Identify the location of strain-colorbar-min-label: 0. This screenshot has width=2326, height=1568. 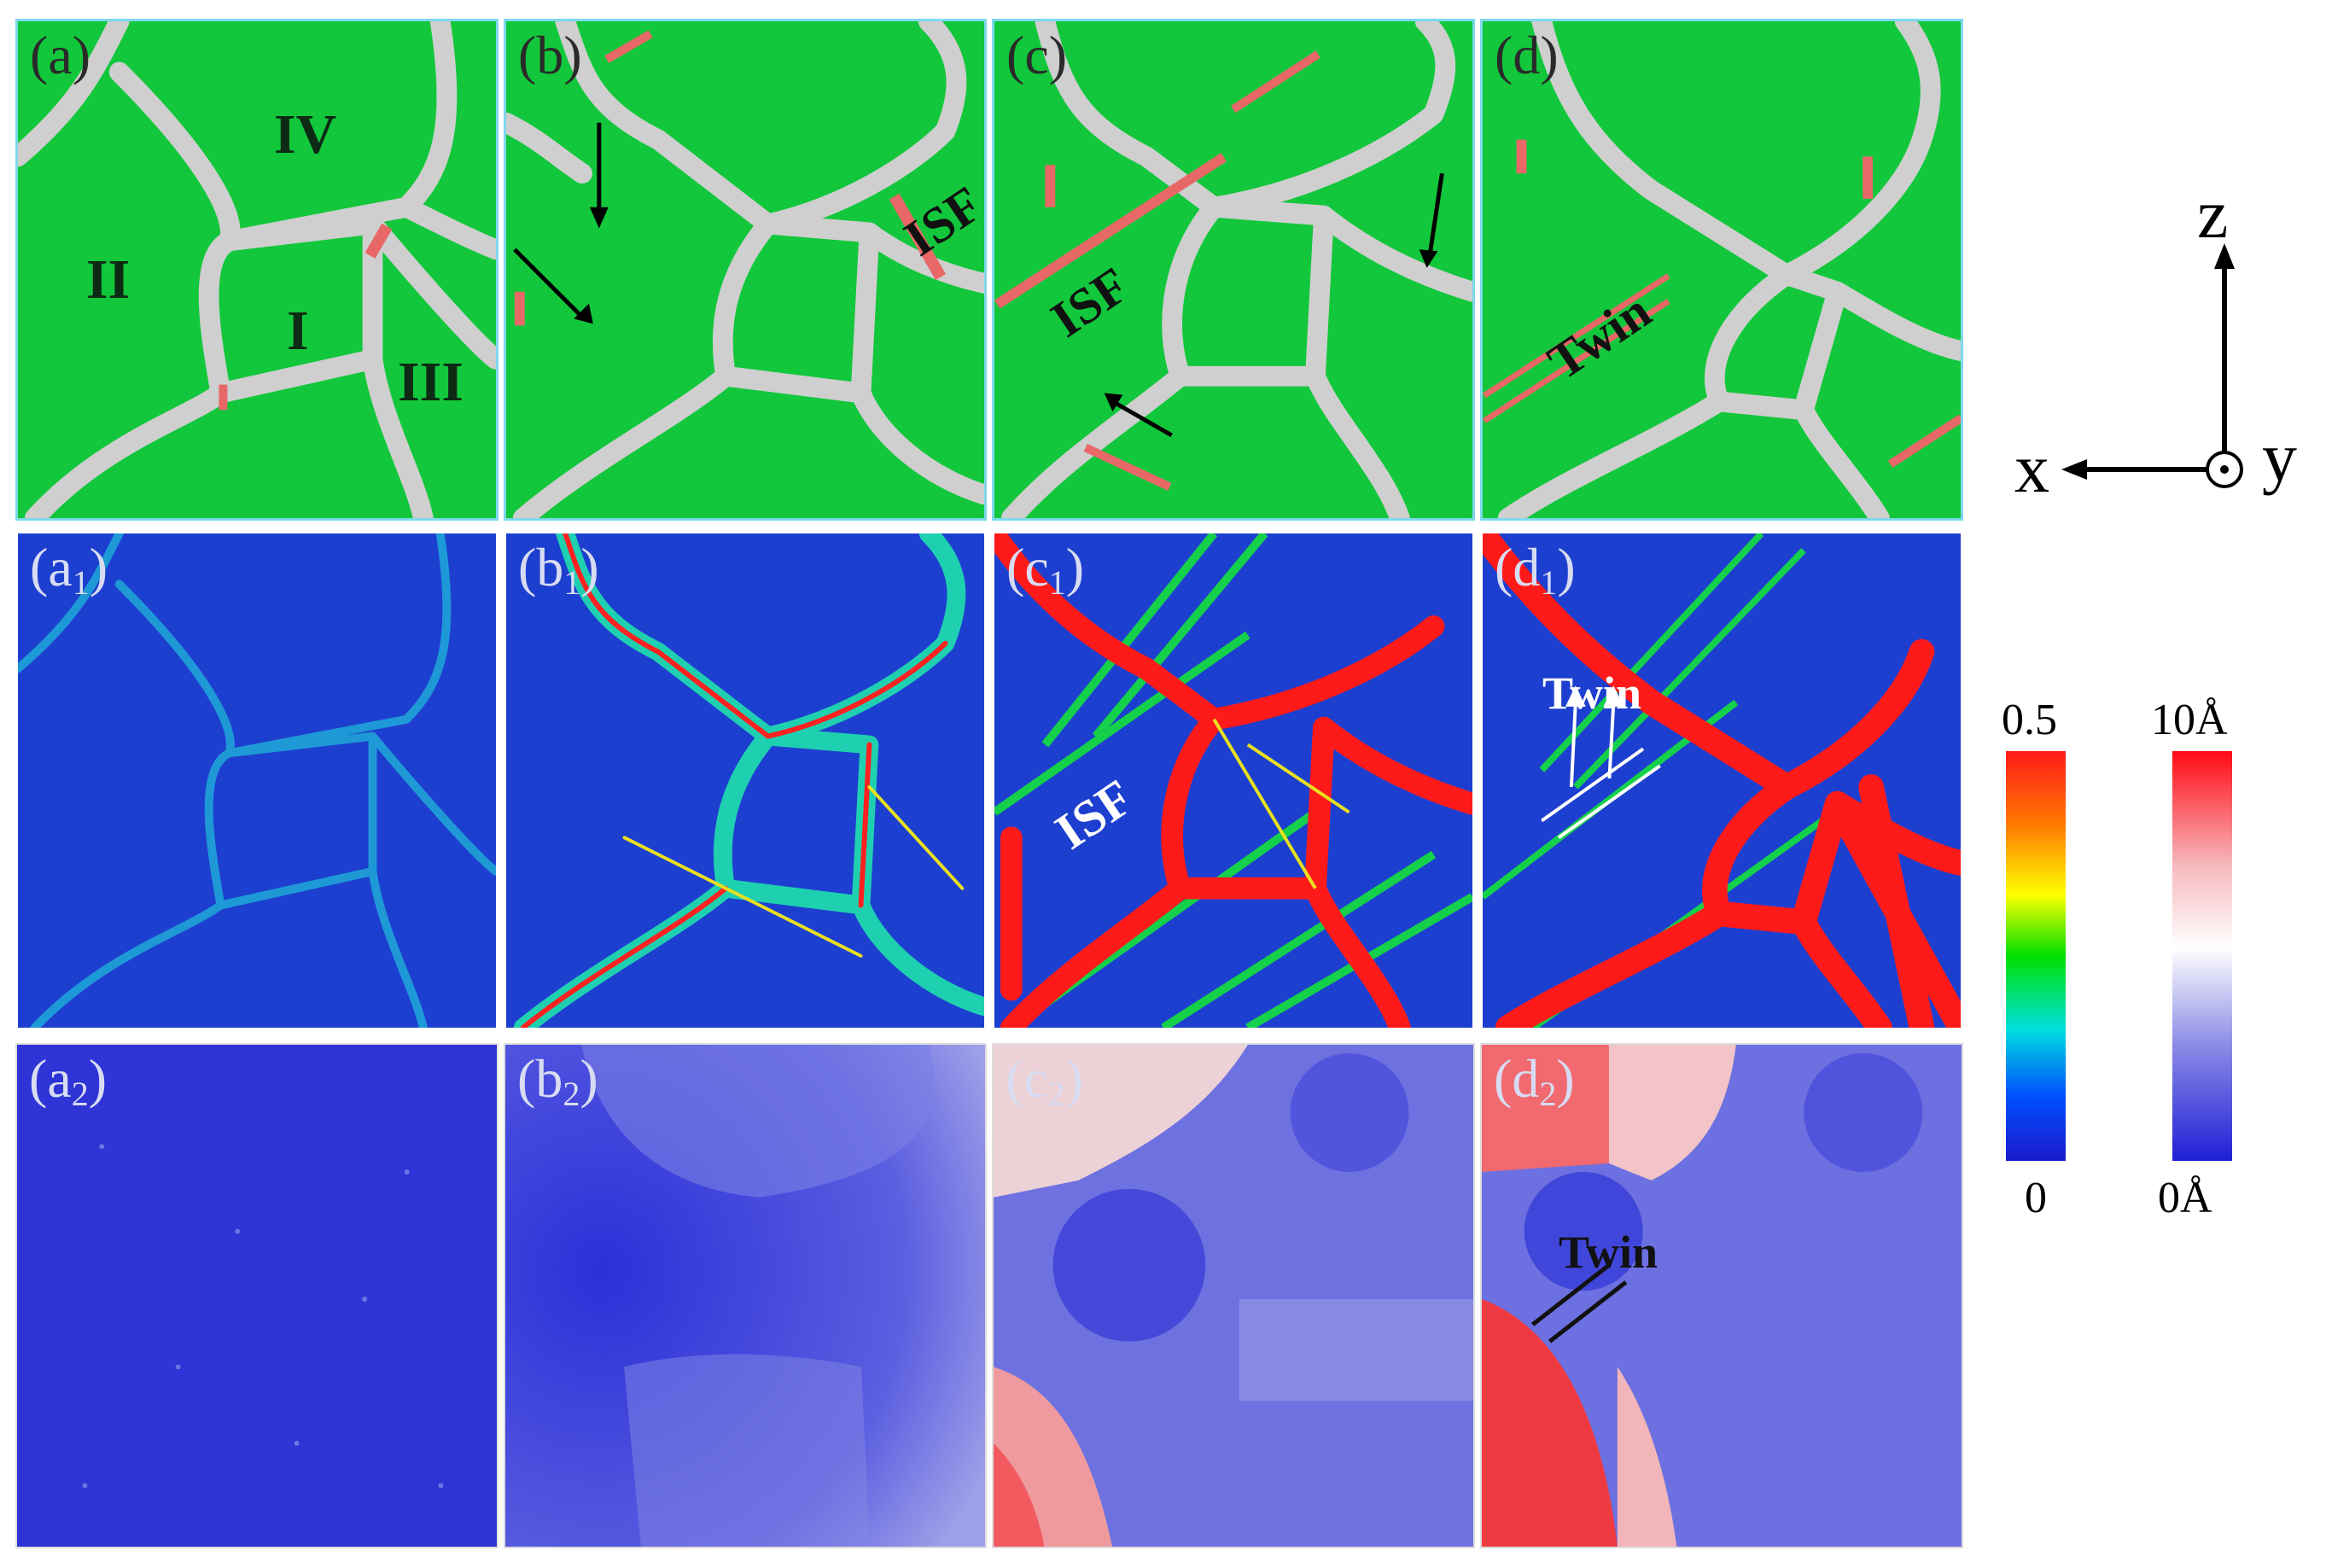
(2036, 1198).